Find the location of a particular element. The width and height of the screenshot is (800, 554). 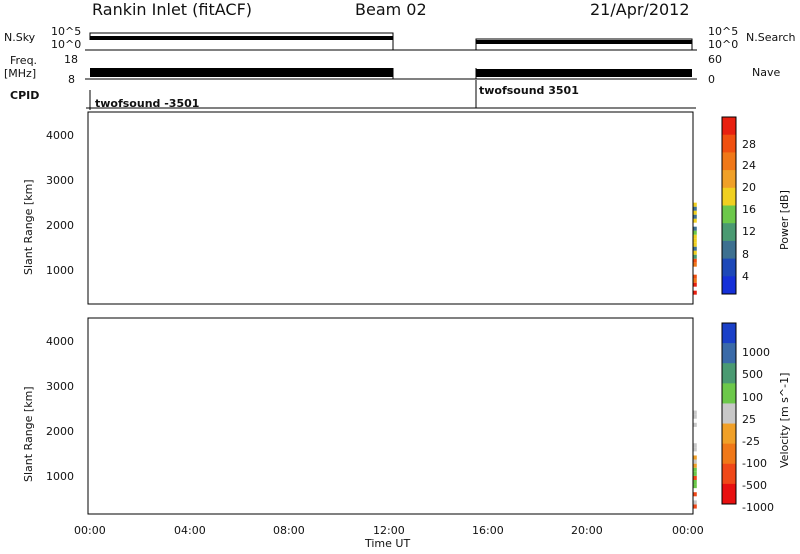

nsky-label: N.Sky is located at coordinates (20, 37).